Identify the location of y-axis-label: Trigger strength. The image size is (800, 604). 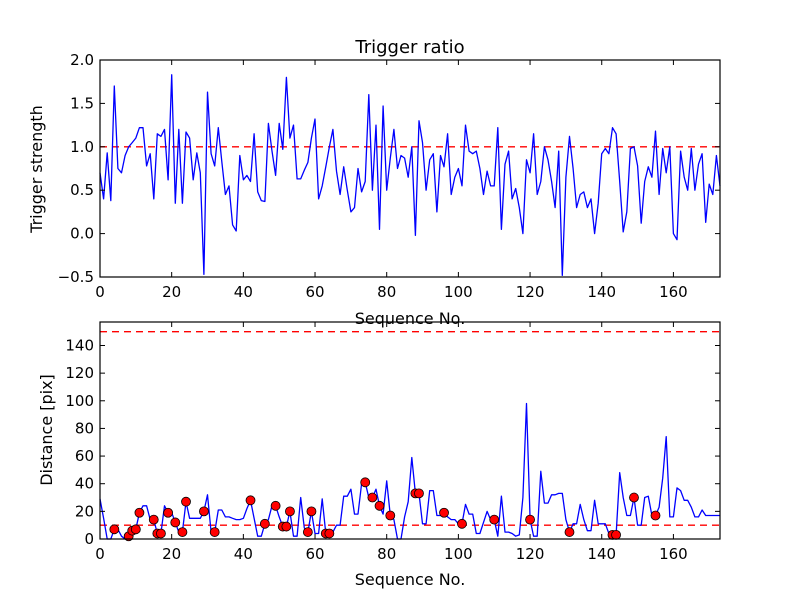
(36, 169).